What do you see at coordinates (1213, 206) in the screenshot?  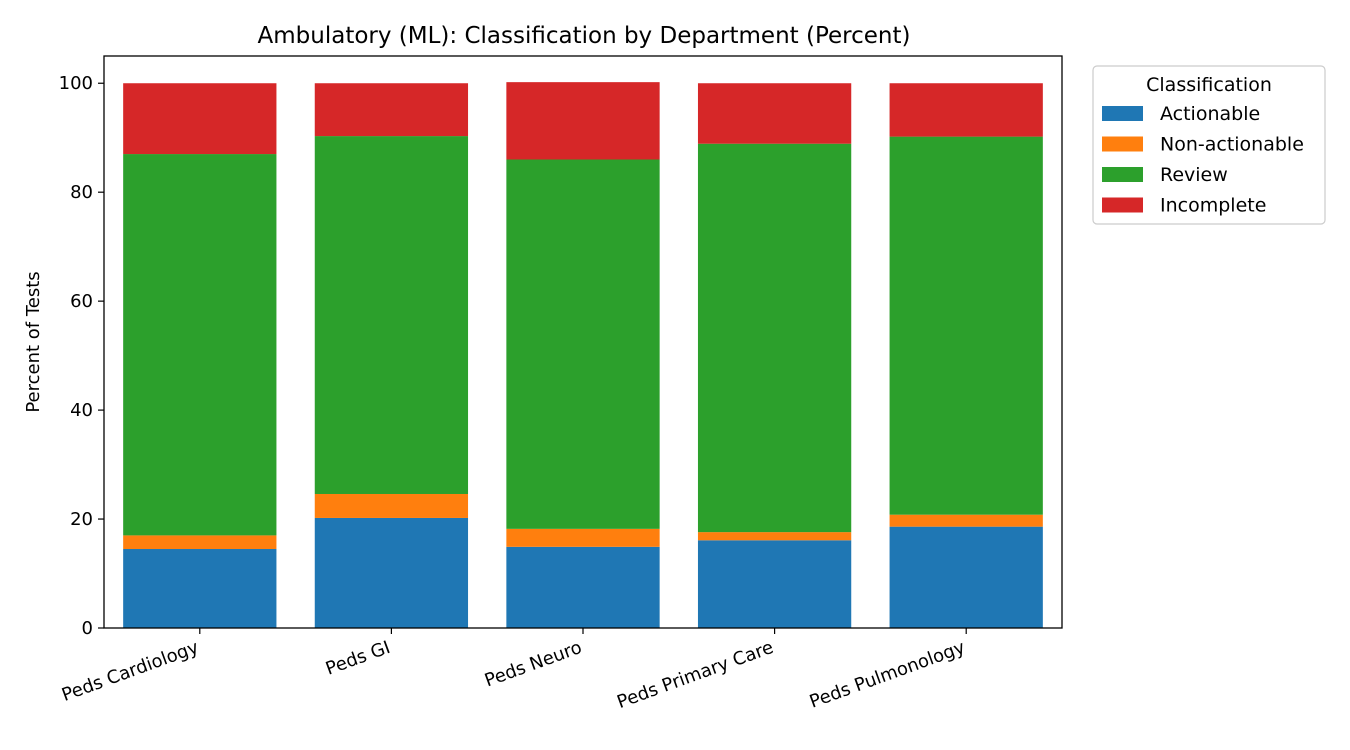 I see `legend-label-incomplete: Incomplete` at bounding box center [1213, 206].